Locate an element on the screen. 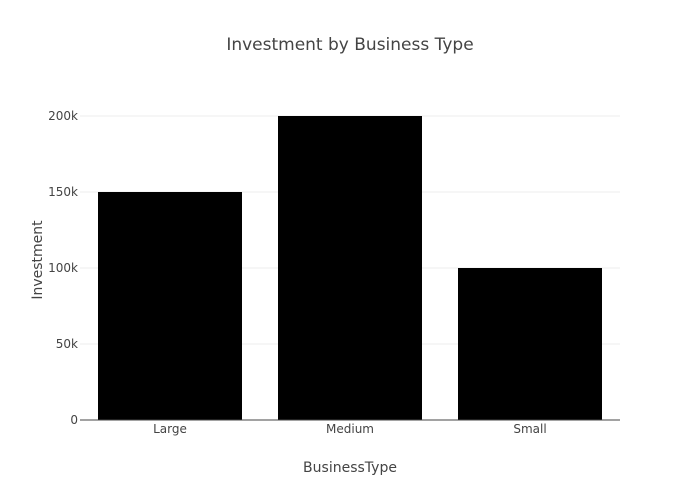 This screenshot has width=700, height=500. x-tick-label: Large is located at coordinates (170, 429).